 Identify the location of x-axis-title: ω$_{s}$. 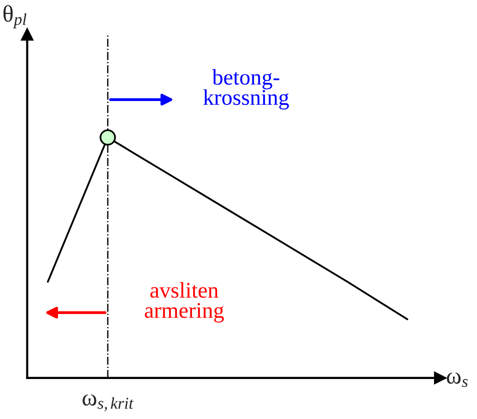
(457, 379).